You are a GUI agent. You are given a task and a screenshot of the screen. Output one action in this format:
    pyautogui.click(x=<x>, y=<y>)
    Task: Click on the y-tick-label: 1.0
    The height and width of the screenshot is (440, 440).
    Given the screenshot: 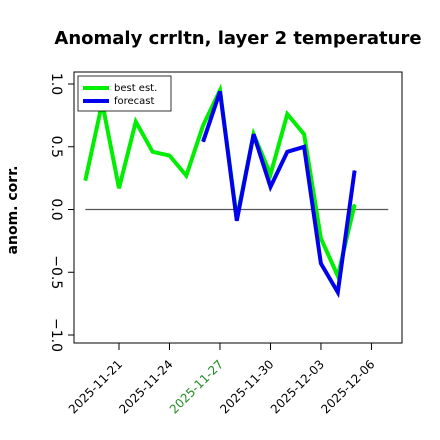 What is the action you would take?
    pyautogui.click(x=56, y=84)
    